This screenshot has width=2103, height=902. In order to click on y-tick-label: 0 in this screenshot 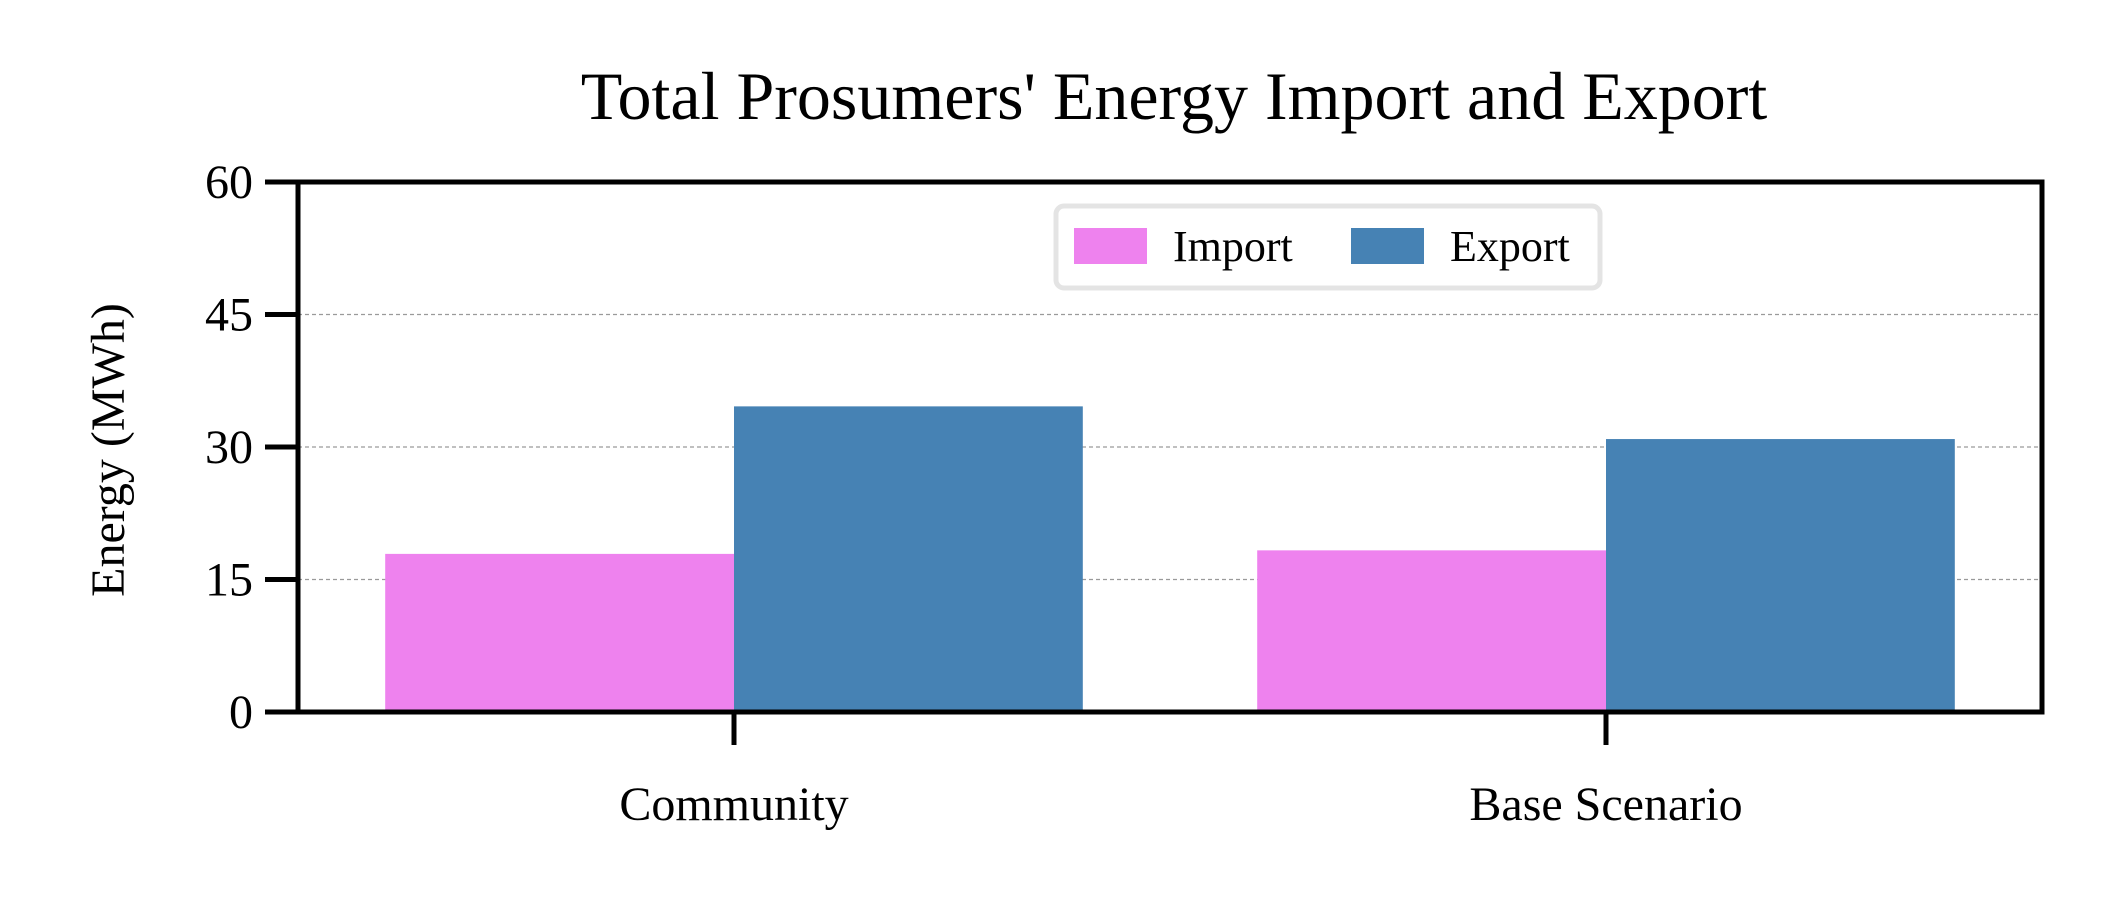, I will do `click(241, 712)`.